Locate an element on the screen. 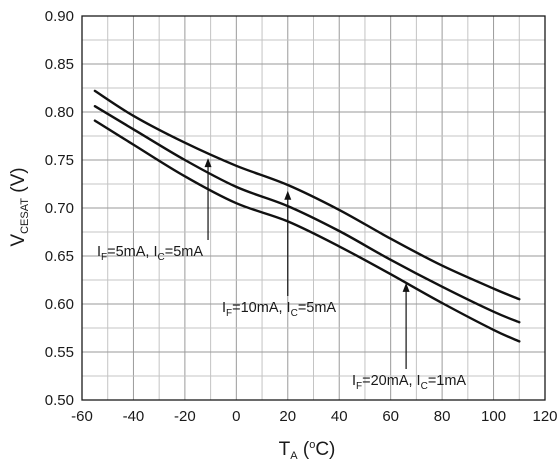 The image size is (559, 464). x-tick-label: 80 is located at coordinates (442, 416).